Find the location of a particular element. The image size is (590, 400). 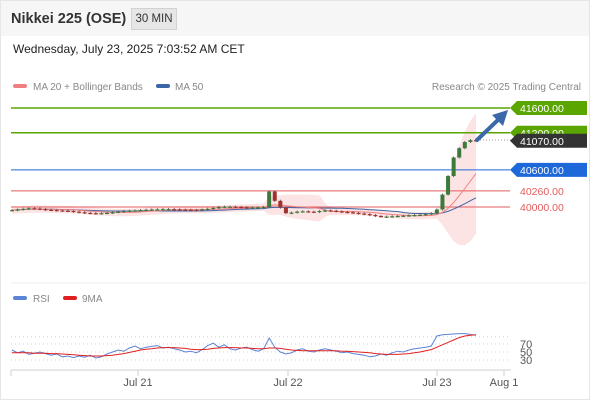

level-label: 40260.00 is located at coordinates (542, 192).